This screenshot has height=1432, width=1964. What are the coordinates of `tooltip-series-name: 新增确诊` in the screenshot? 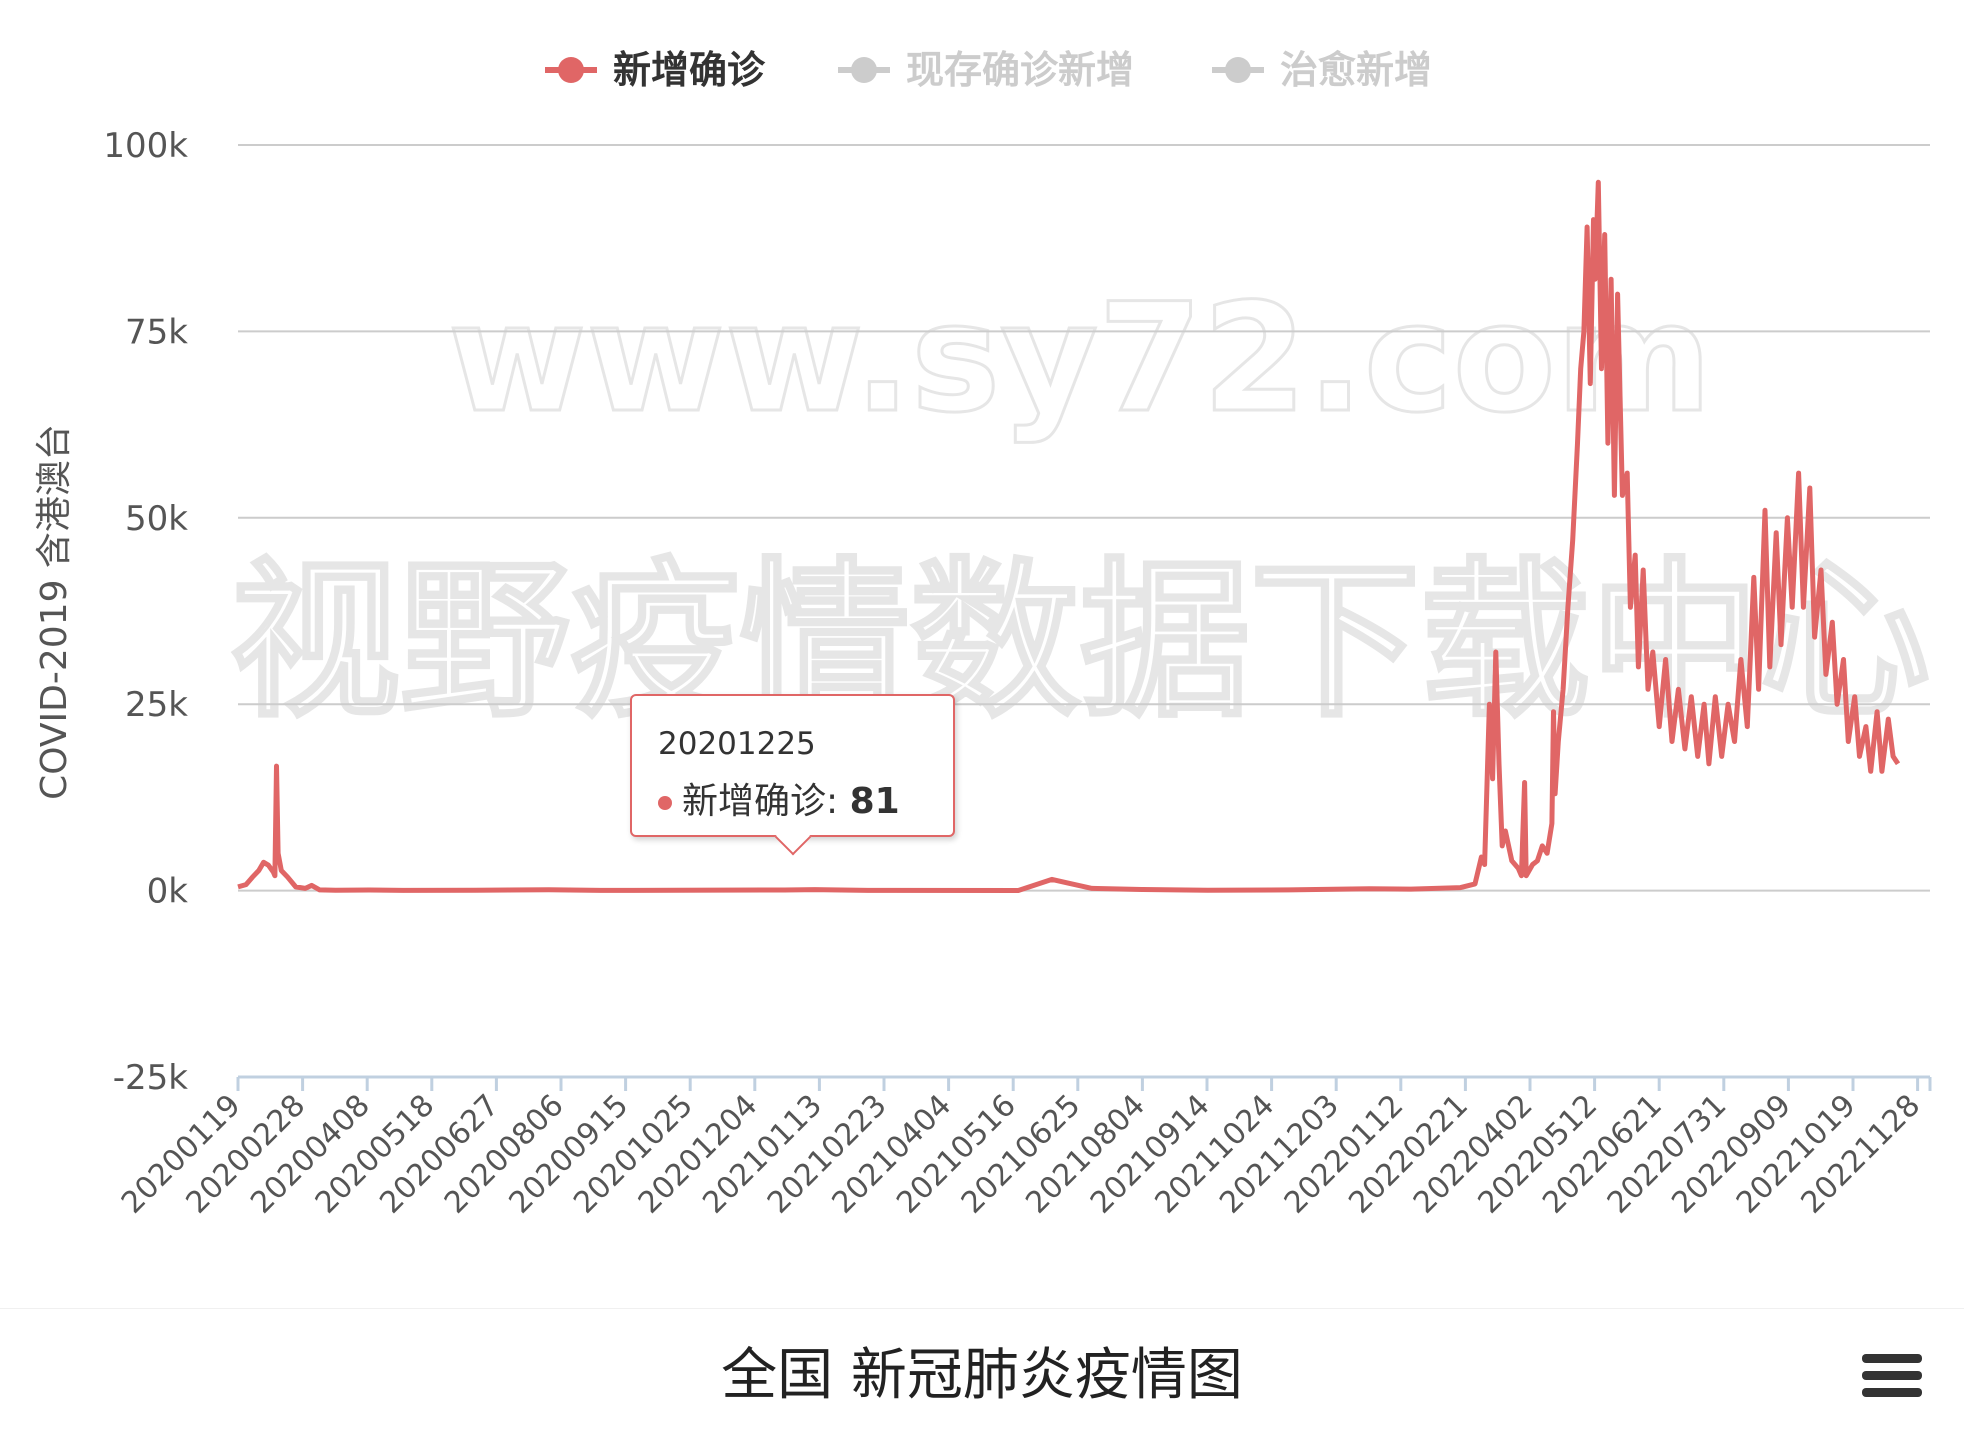 It's located at (754, 801).